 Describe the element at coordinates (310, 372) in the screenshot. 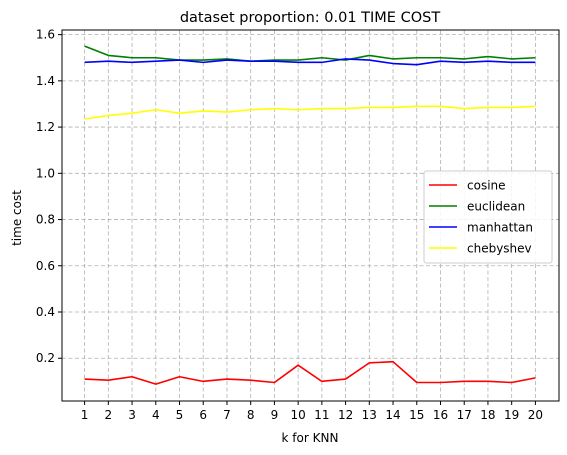

I see `series-line-cosine` at that location.